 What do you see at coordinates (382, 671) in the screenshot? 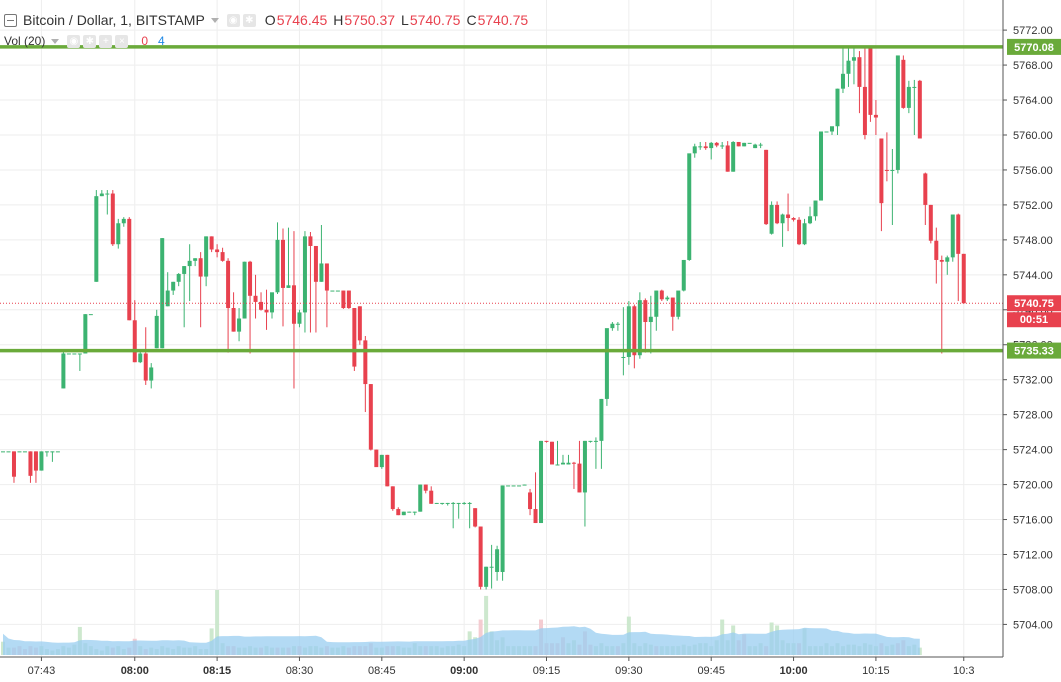
I see `time-tick-label: 08:45` at bounding box center [382, 671].